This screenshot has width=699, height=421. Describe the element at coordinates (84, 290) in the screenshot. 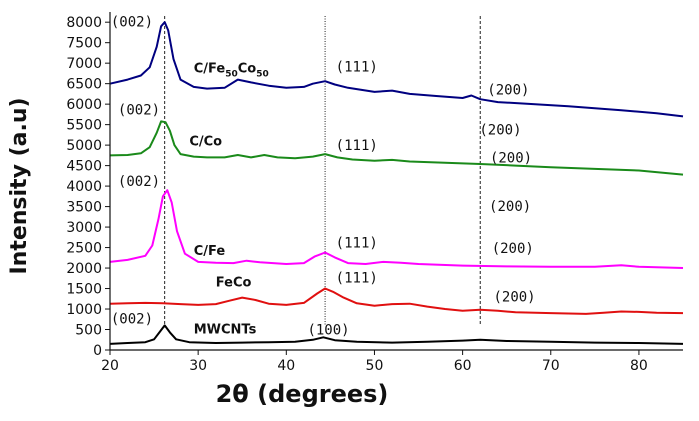

I see `y-tick-label: 1500` at that location.